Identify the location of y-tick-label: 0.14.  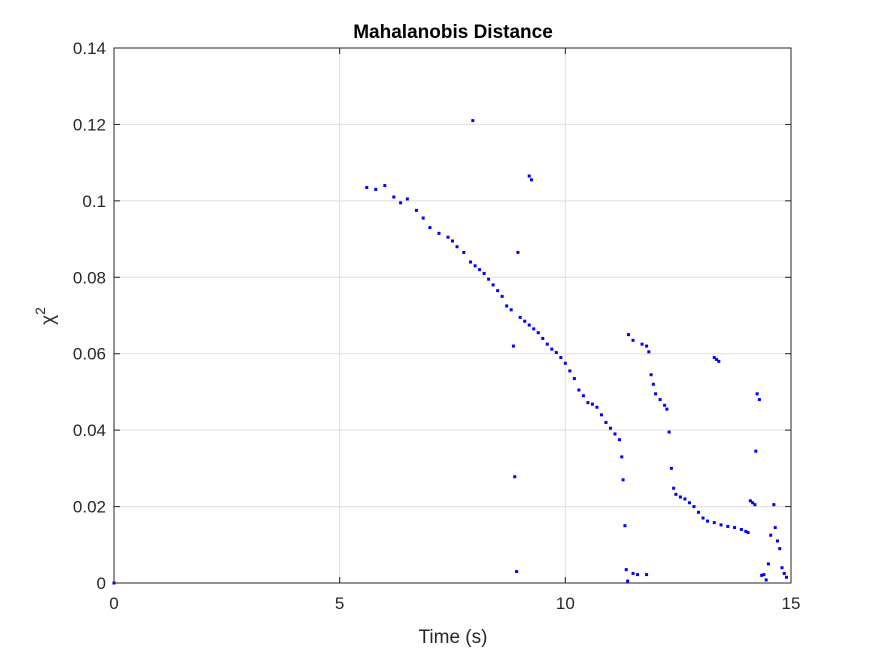
(89, 48).